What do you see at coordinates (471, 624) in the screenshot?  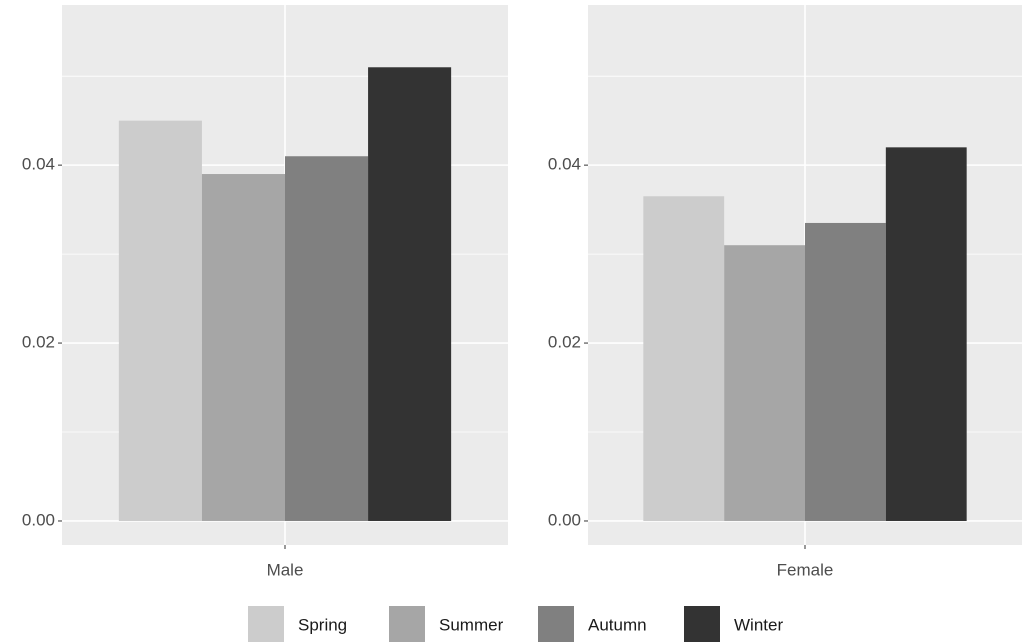 I see `legend-text: Summer` at bounding box center [471, 624].